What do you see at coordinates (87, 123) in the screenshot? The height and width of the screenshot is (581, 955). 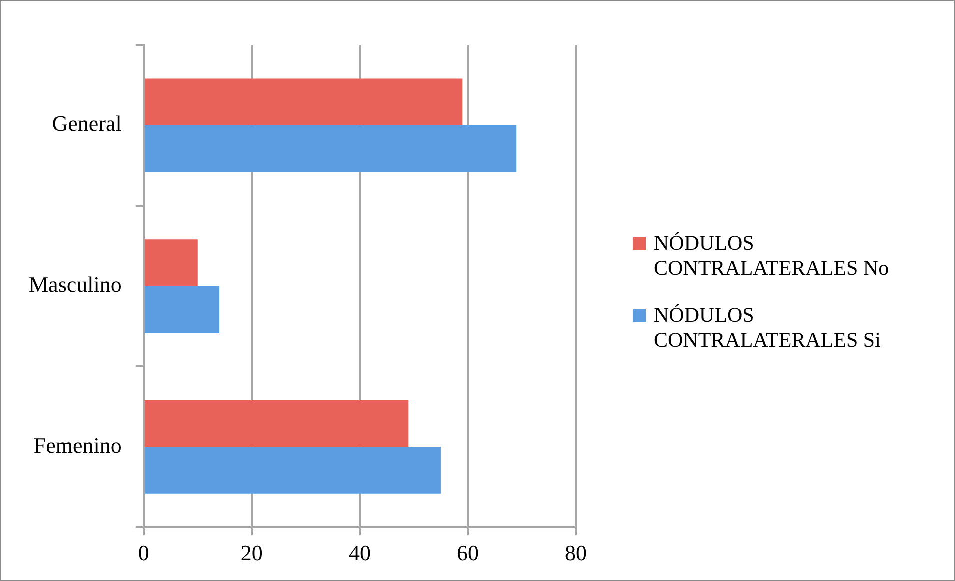 I see `y-tick-label: General` at bounding box center [87, 123].